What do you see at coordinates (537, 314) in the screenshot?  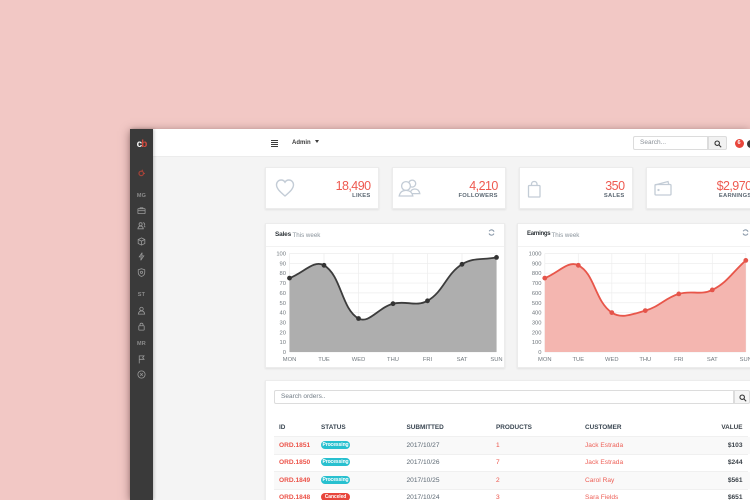 I see `svg-text: 400` at bounding box center [537, 314].